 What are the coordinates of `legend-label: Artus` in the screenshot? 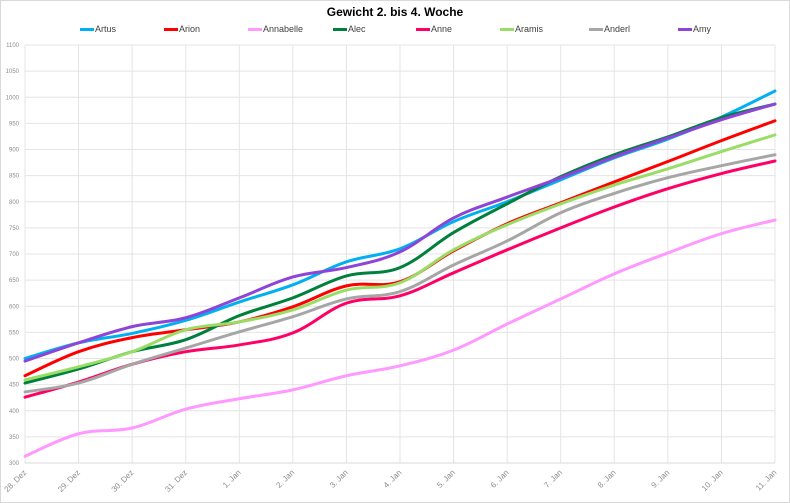 It's located at (106, 29).